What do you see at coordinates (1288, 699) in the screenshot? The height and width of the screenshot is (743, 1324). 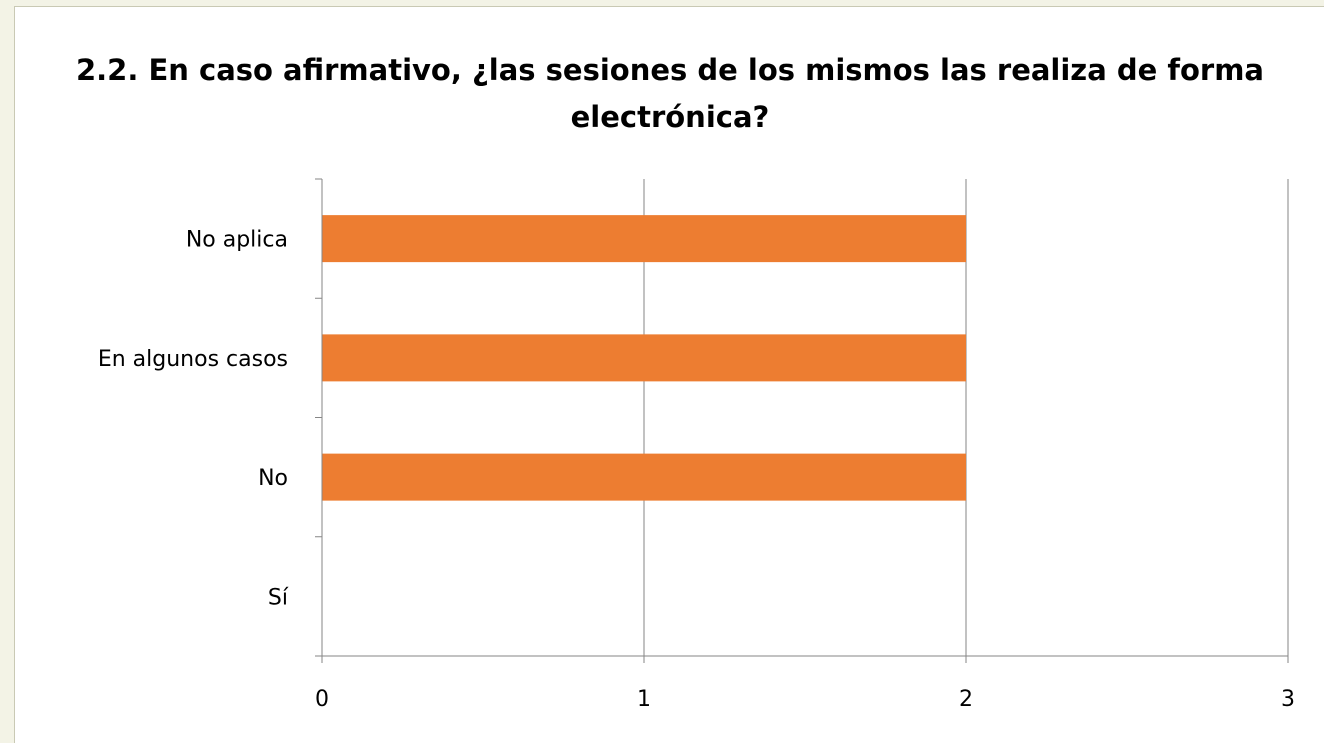 I see `x-tick-label: 3` at bounding box center [1288, 699].